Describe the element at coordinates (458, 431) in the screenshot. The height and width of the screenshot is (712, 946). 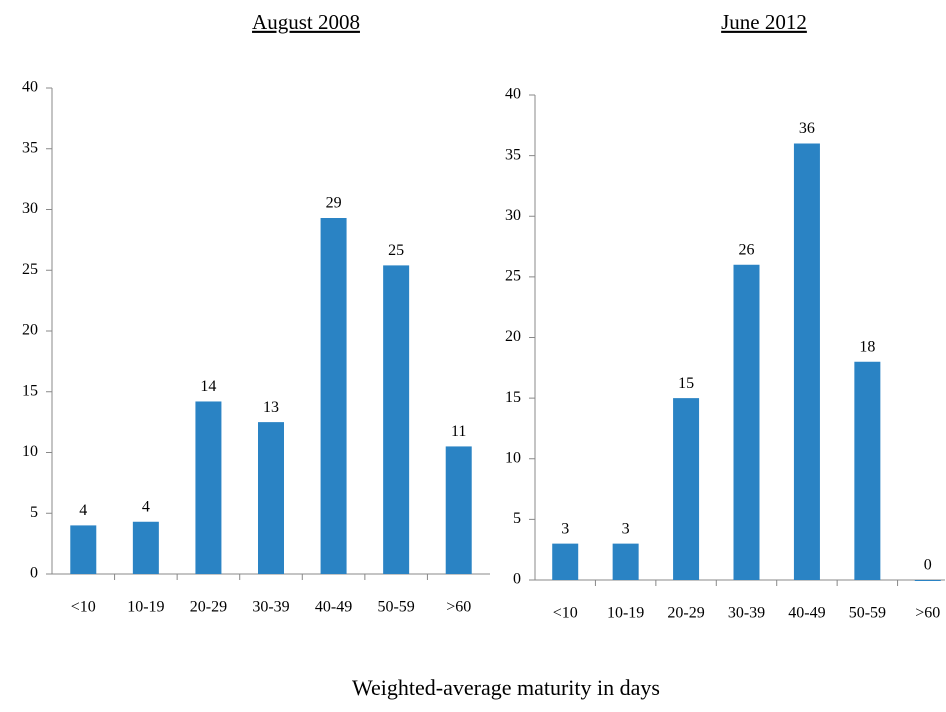
I see `value-label: 11` at that location.